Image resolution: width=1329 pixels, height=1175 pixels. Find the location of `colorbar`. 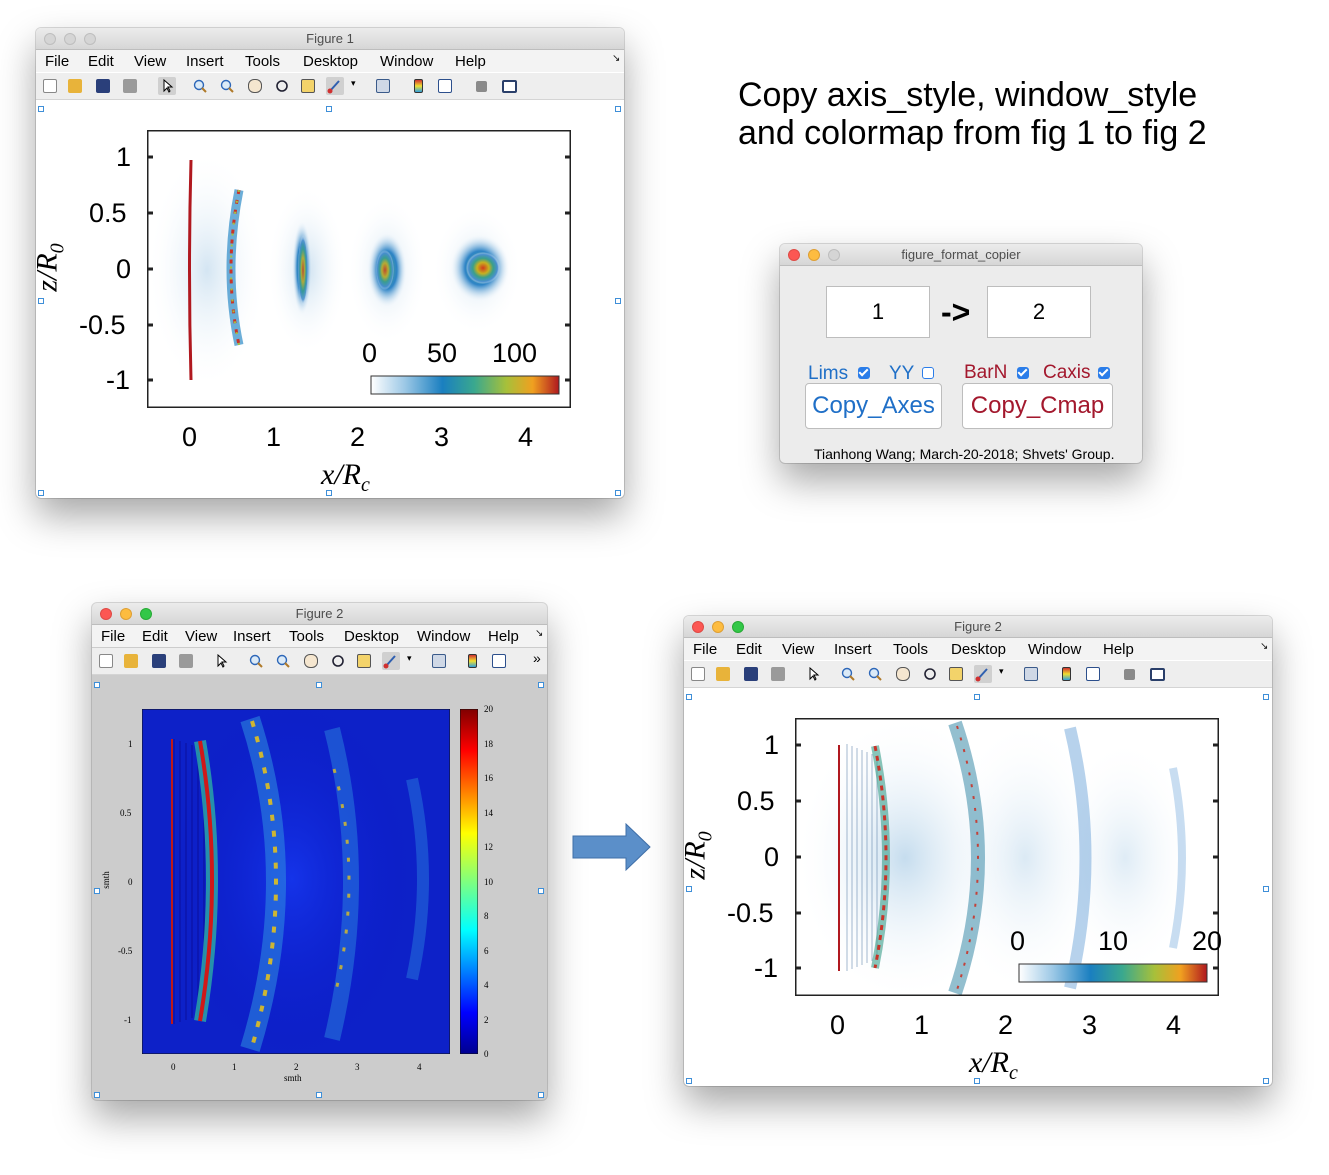

colorbar is located at coordinates (465, 385).